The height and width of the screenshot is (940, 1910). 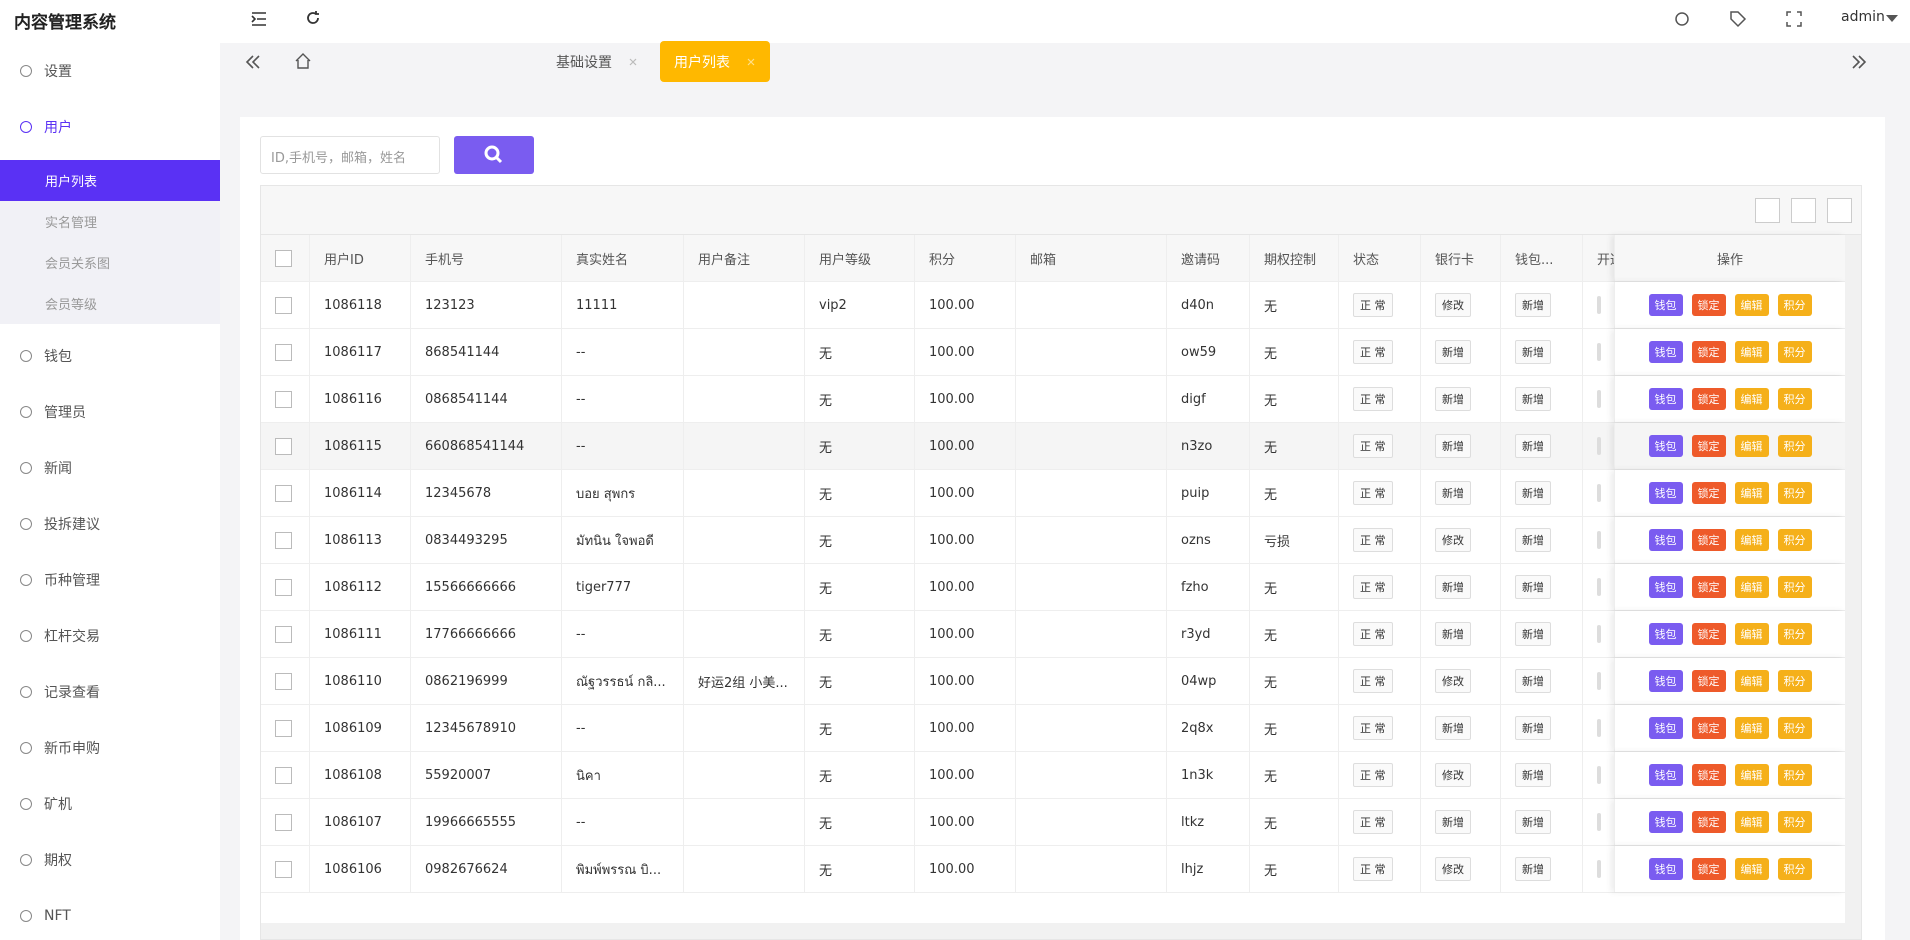 What do you see at coordinates (110, 356) in the screenshot?
I see `menu-item: 钱包` at bounding box center [110, 356].